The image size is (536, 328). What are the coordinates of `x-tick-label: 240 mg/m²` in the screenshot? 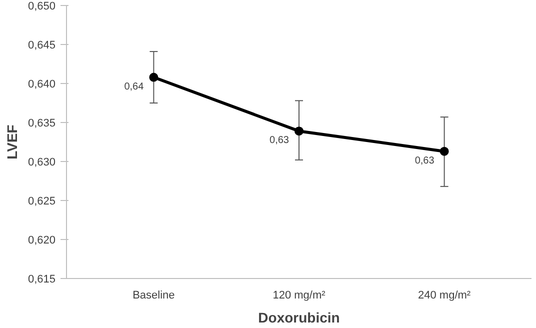 It's located at (444, 296).